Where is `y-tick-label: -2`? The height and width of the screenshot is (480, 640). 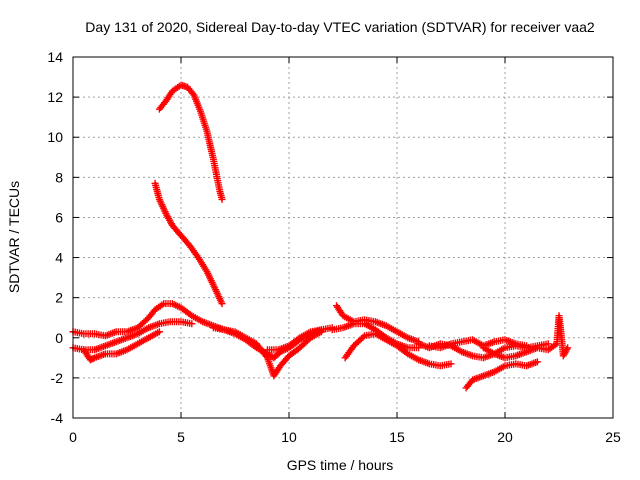
y-tick-label: -2 is located at coordinates (57, 378).